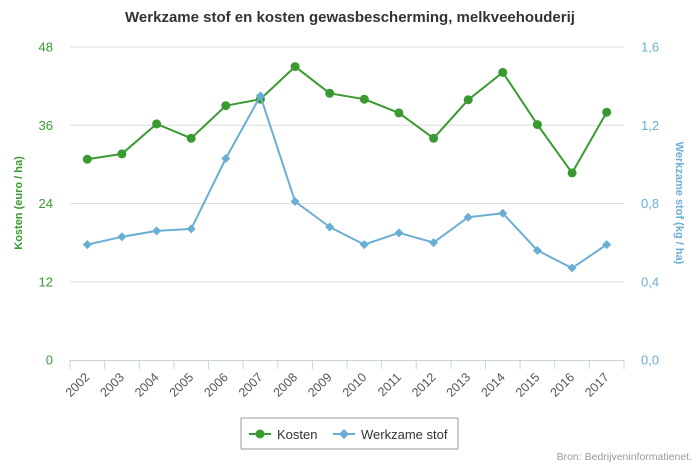 The image size is (700, 467). Describe the element at coordinates (297, 434) in the screenshot. I see `legend-kosten-label: Kosten` at that location.